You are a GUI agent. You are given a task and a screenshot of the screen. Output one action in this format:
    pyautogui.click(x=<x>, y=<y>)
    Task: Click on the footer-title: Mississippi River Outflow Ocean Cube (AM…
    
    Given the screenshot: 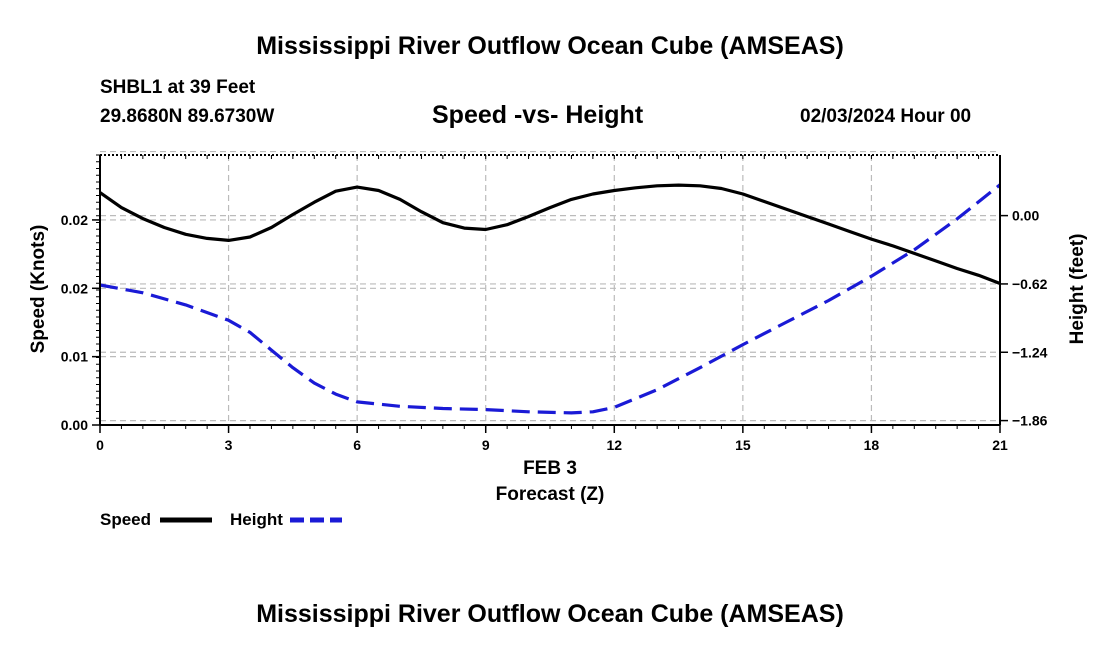 What is the action you would take?
    pyautogui.click(x=550, y=614)
    